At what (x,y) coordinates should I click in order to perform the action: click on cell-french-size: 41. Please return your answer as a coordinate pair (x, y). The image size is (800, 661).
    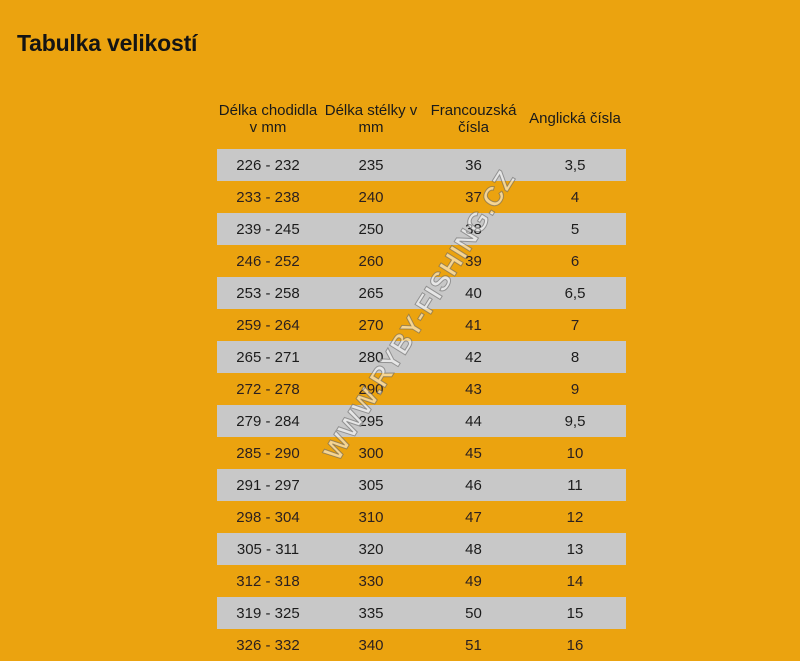
    Looking at the image, I should click on (473, 325).